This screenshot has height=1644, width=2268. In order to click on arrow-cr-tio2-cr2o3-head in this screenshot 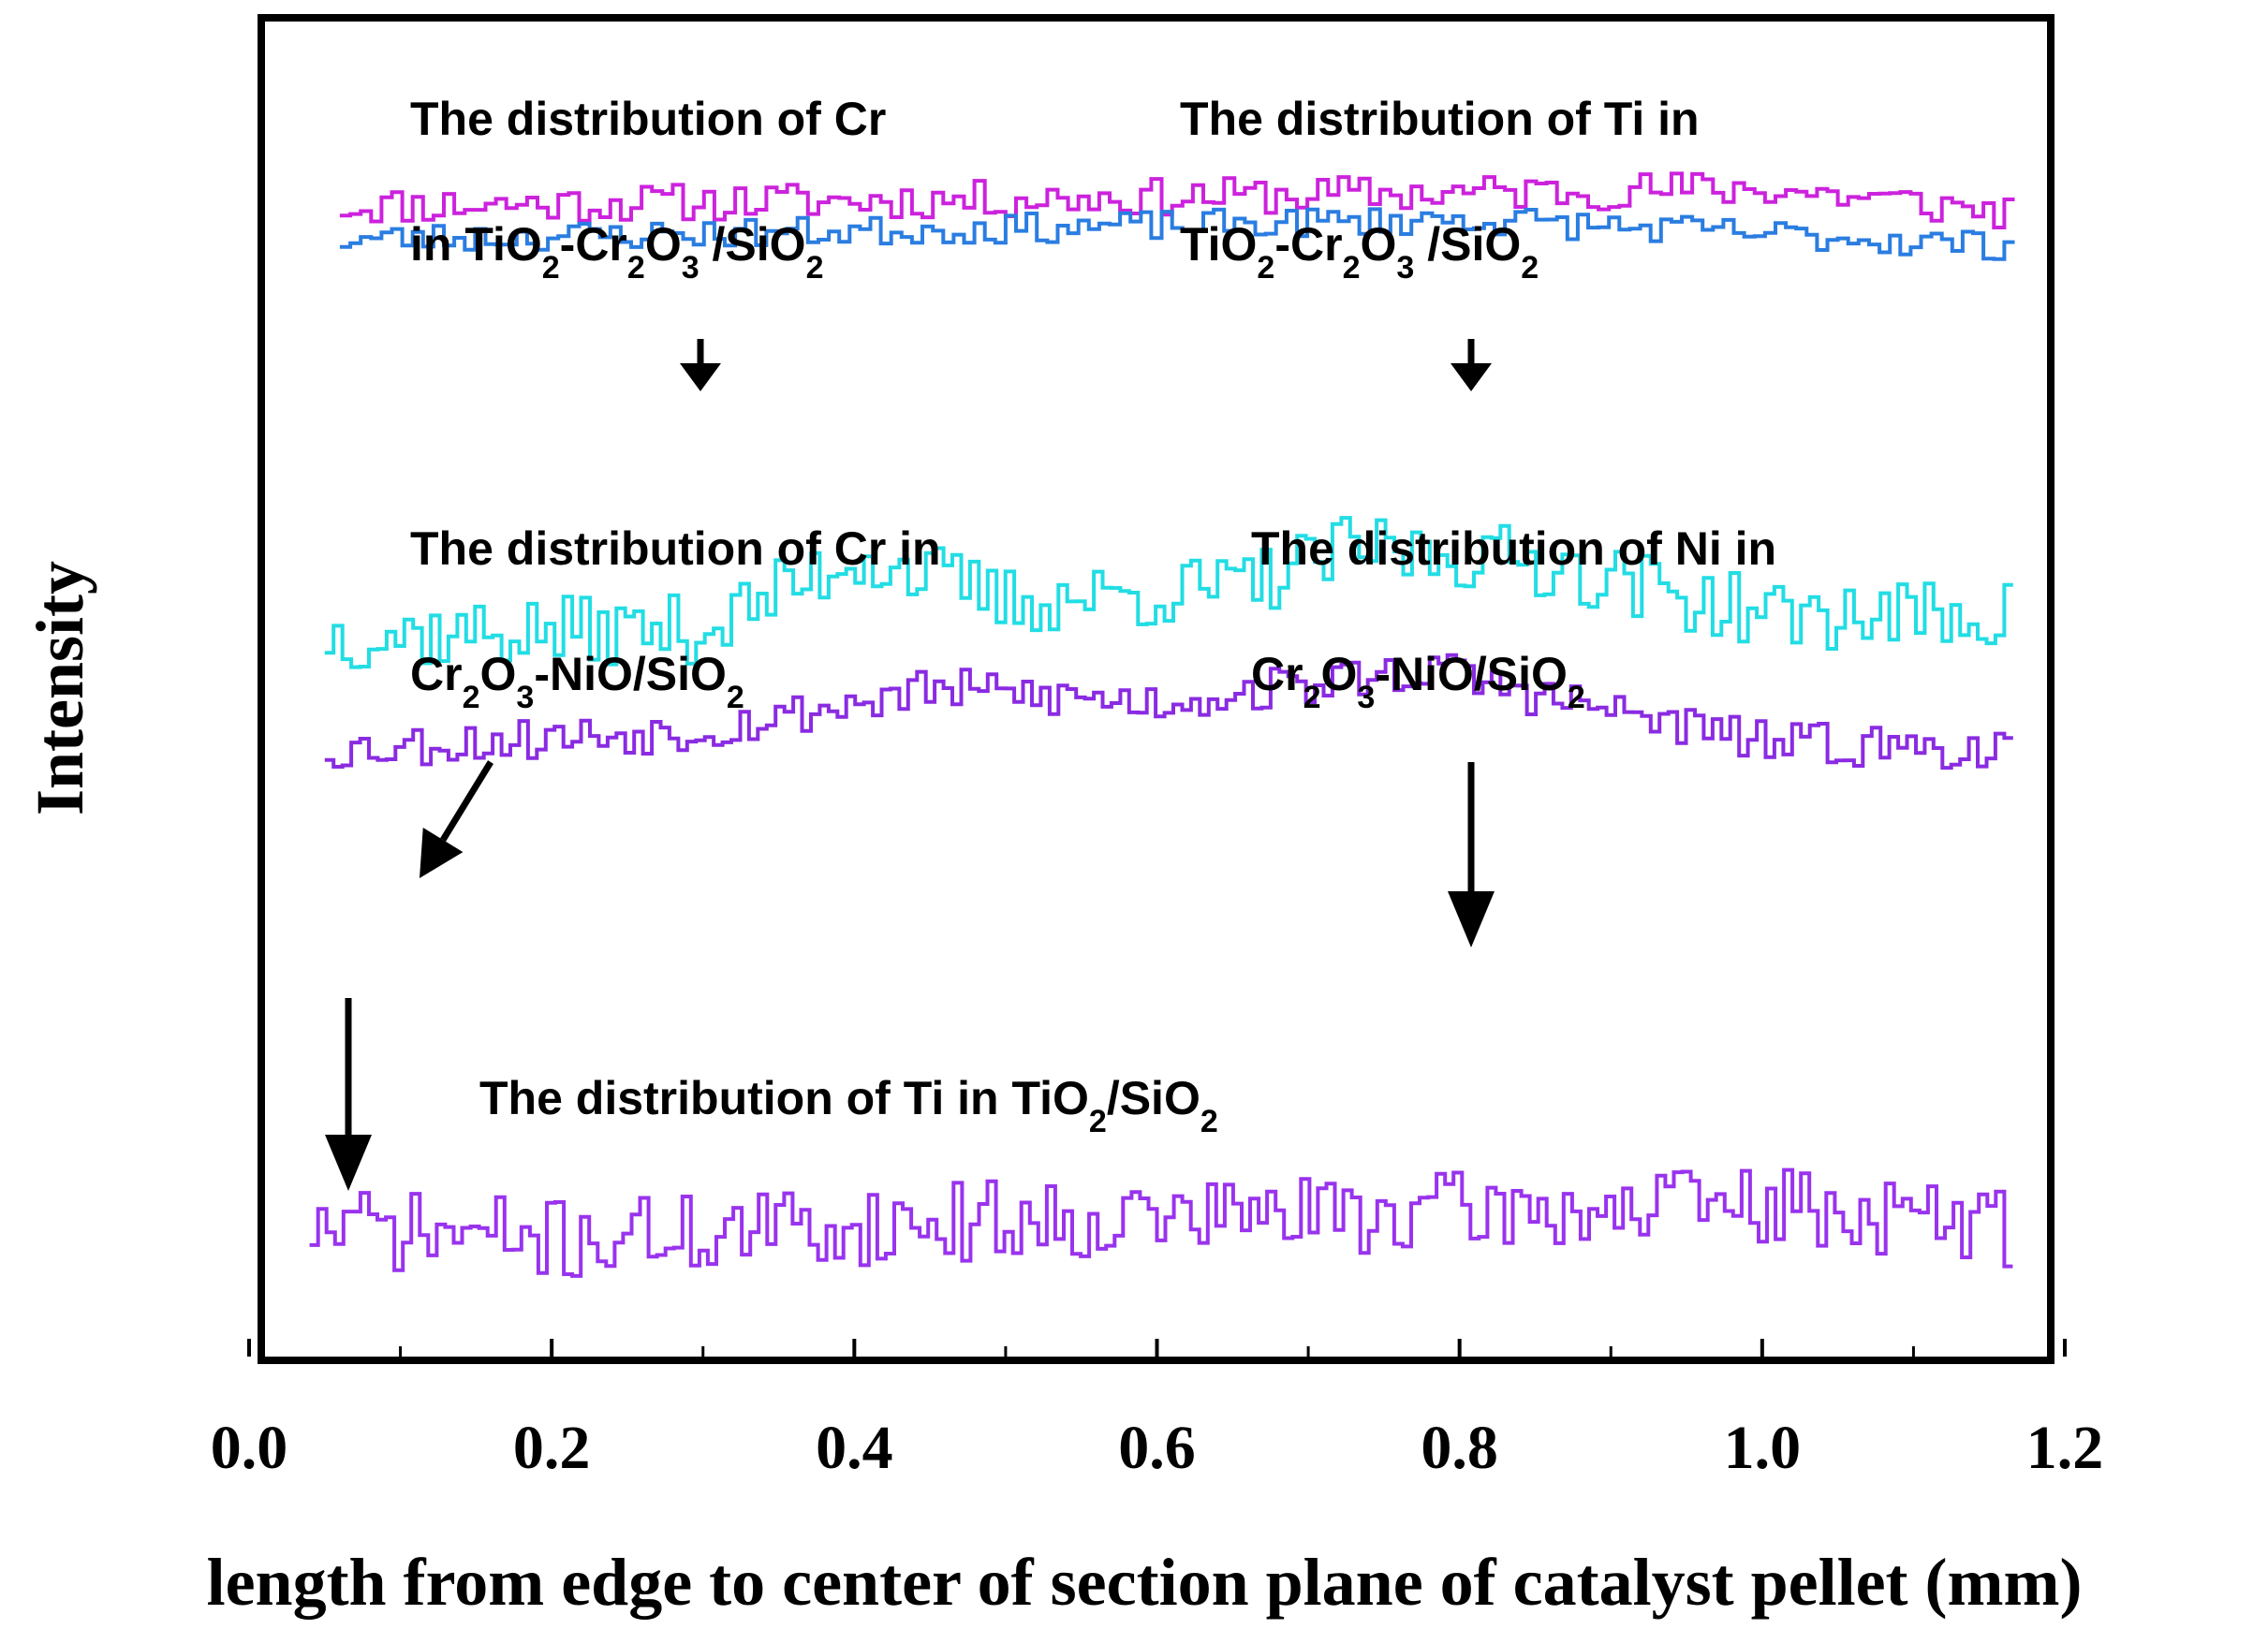, I will do `click(701, 377)`.